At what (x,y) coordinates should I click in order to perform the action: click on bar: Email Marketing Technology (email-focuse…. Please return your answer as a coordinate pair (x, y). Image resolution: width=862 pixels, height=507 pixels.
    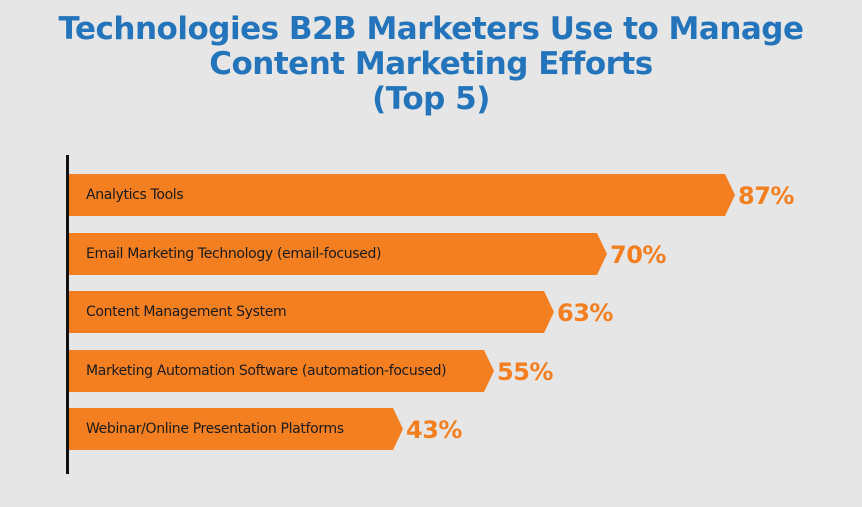
    Looking at the image, I should click on (338, 254).